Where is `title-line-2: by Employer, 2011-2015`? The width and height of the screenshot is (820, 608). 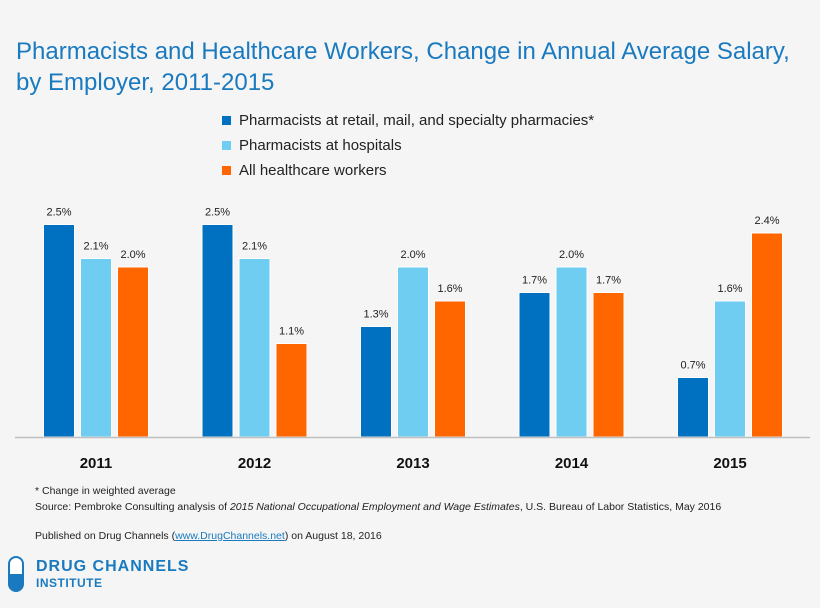 title-line-2: by Employer, 2011-2015 is located at coordinates (145, 82).